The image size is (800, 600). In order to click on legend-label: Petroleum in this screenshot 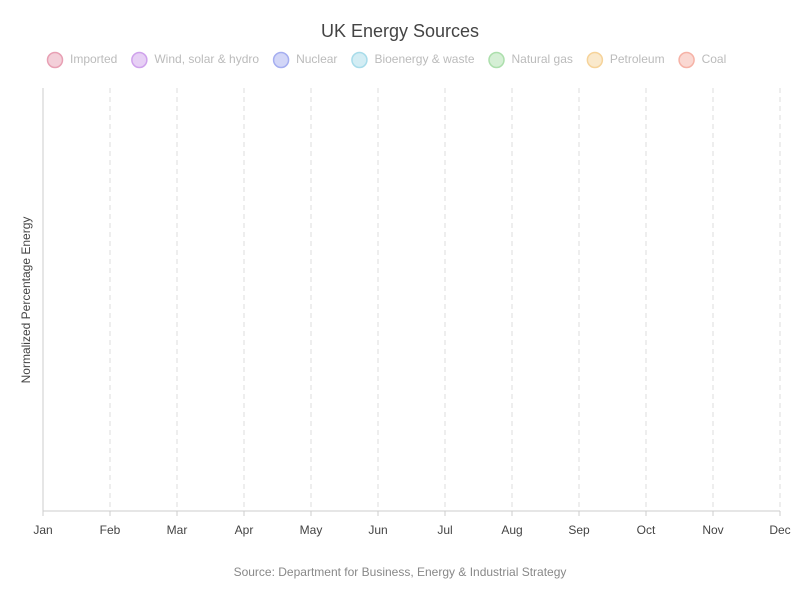, I will do `click(637, 59)`.